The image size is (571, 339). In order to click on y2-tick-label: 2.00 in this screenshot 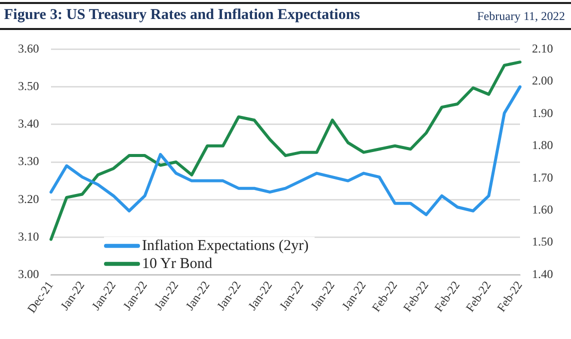, I will do `click(542, 81)`.